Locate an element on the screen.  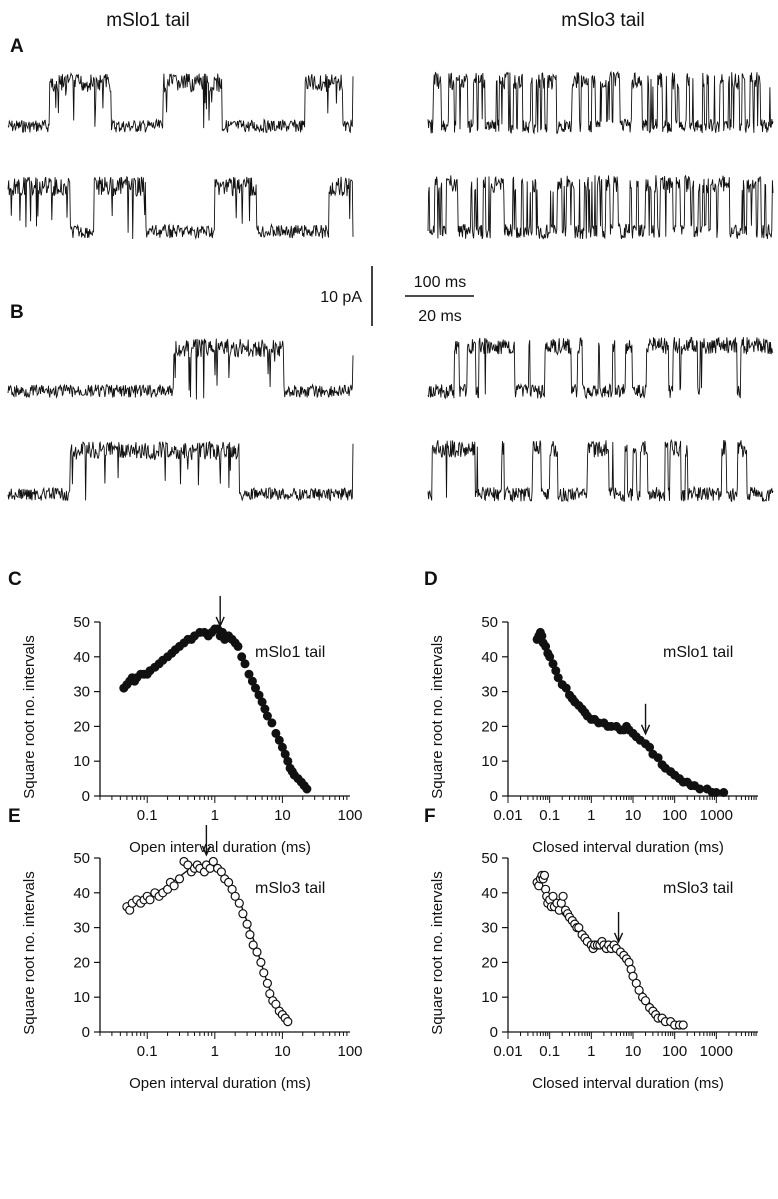
panel-label-d: D is located at coordinates (431, 579).